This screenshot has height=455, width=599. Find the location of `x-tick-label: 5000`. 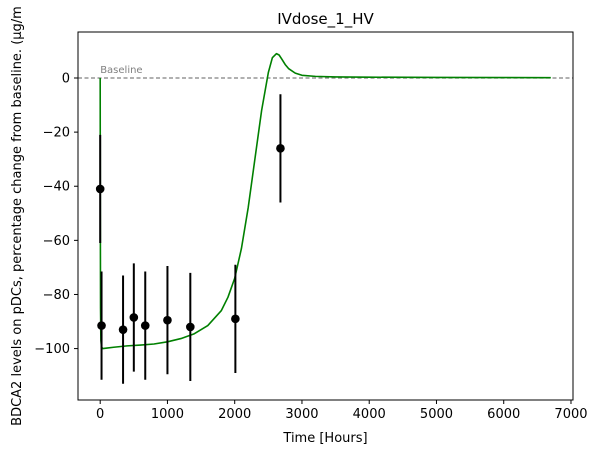

x-tick-label: 5000 is located at coordinates (436, 414).